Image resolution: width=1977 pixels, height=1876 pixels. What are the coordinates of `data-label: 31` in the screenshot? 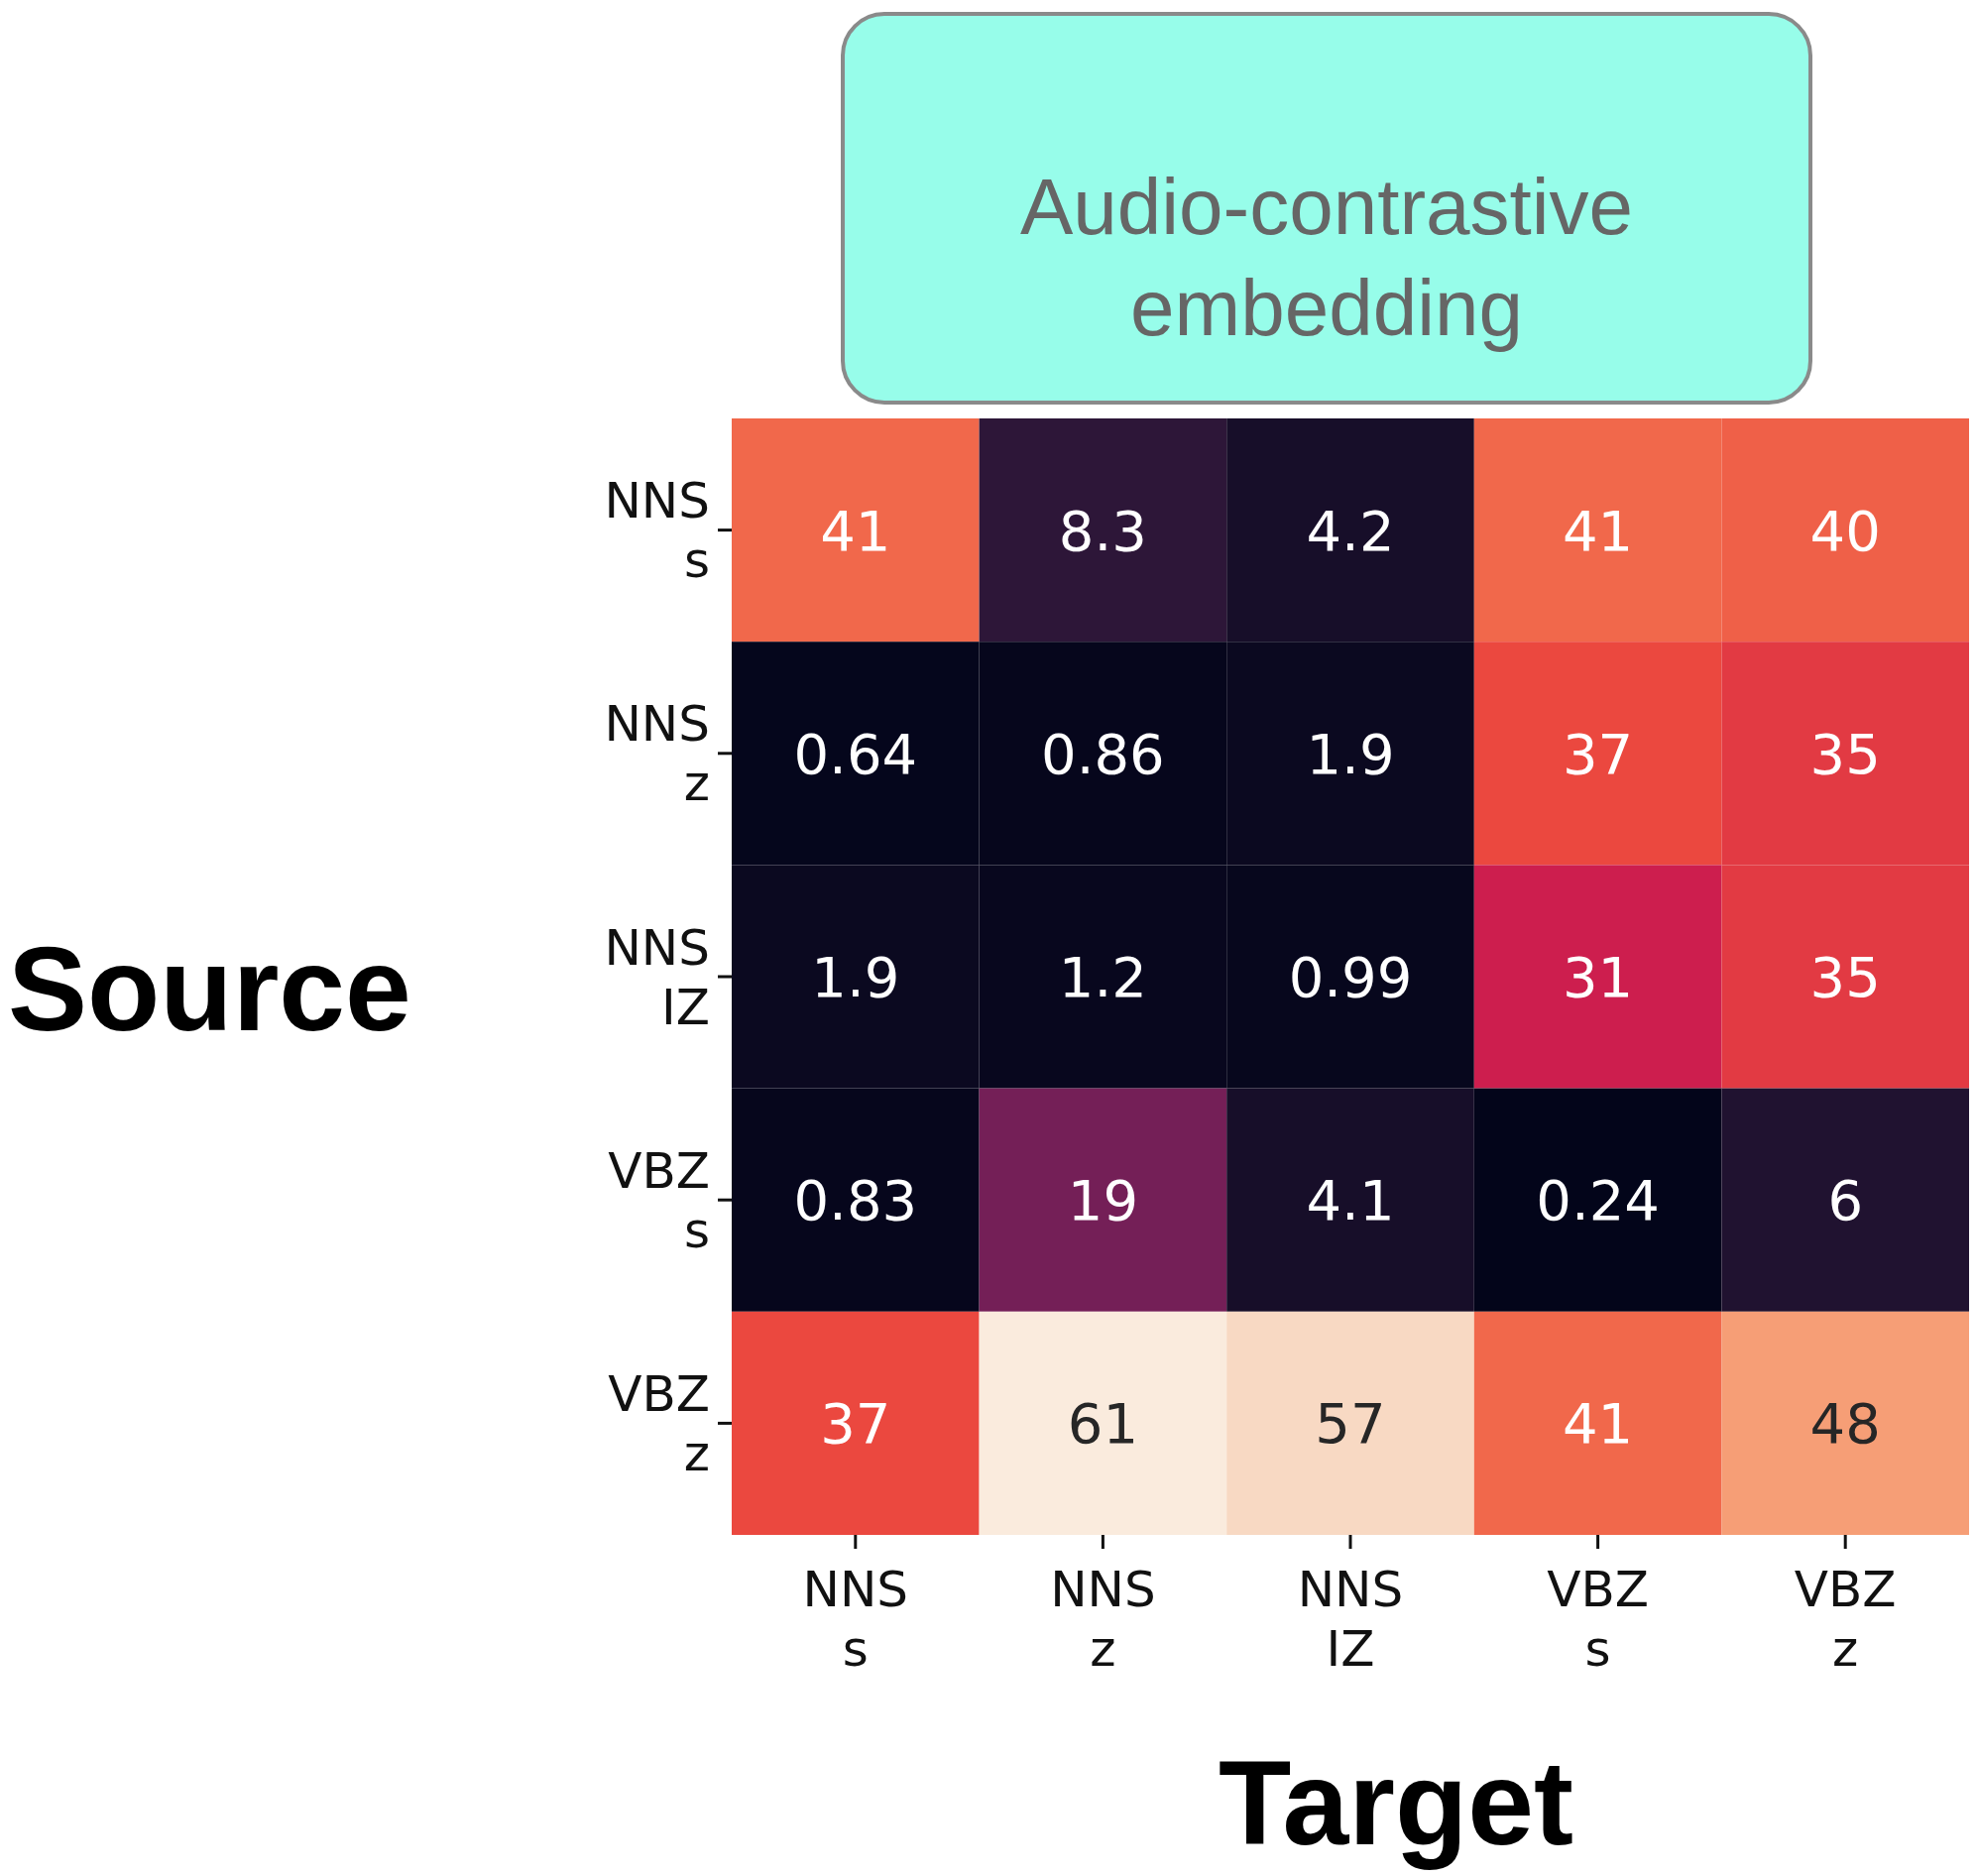 It's located at (1598, 977).